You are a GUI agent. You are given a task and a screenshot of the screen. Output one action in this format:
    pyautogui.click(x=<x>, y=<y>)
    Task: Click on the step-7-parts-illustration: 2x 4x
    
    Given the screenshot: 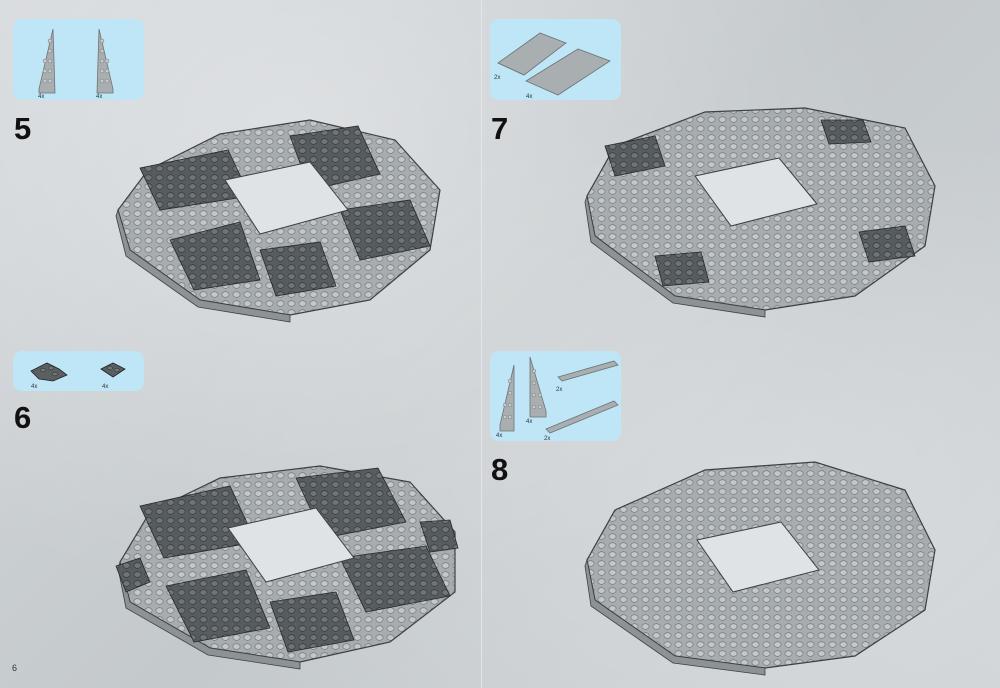 What is the action you would take?
    pyautogui.click(x=552, y=66)
    